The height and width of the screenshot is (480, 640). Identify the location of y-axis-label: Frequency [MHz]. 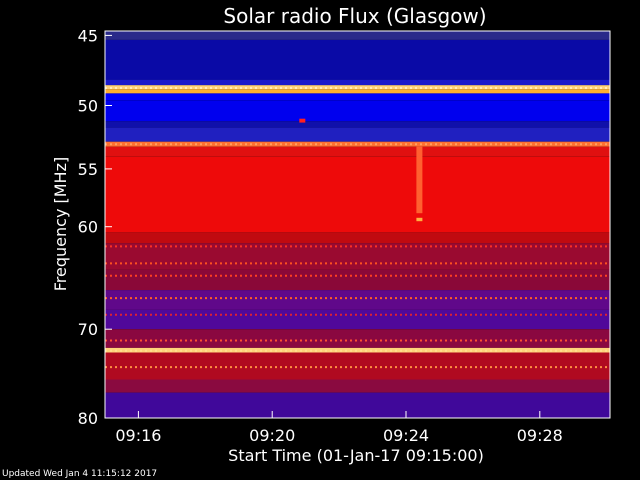
(60, 224).